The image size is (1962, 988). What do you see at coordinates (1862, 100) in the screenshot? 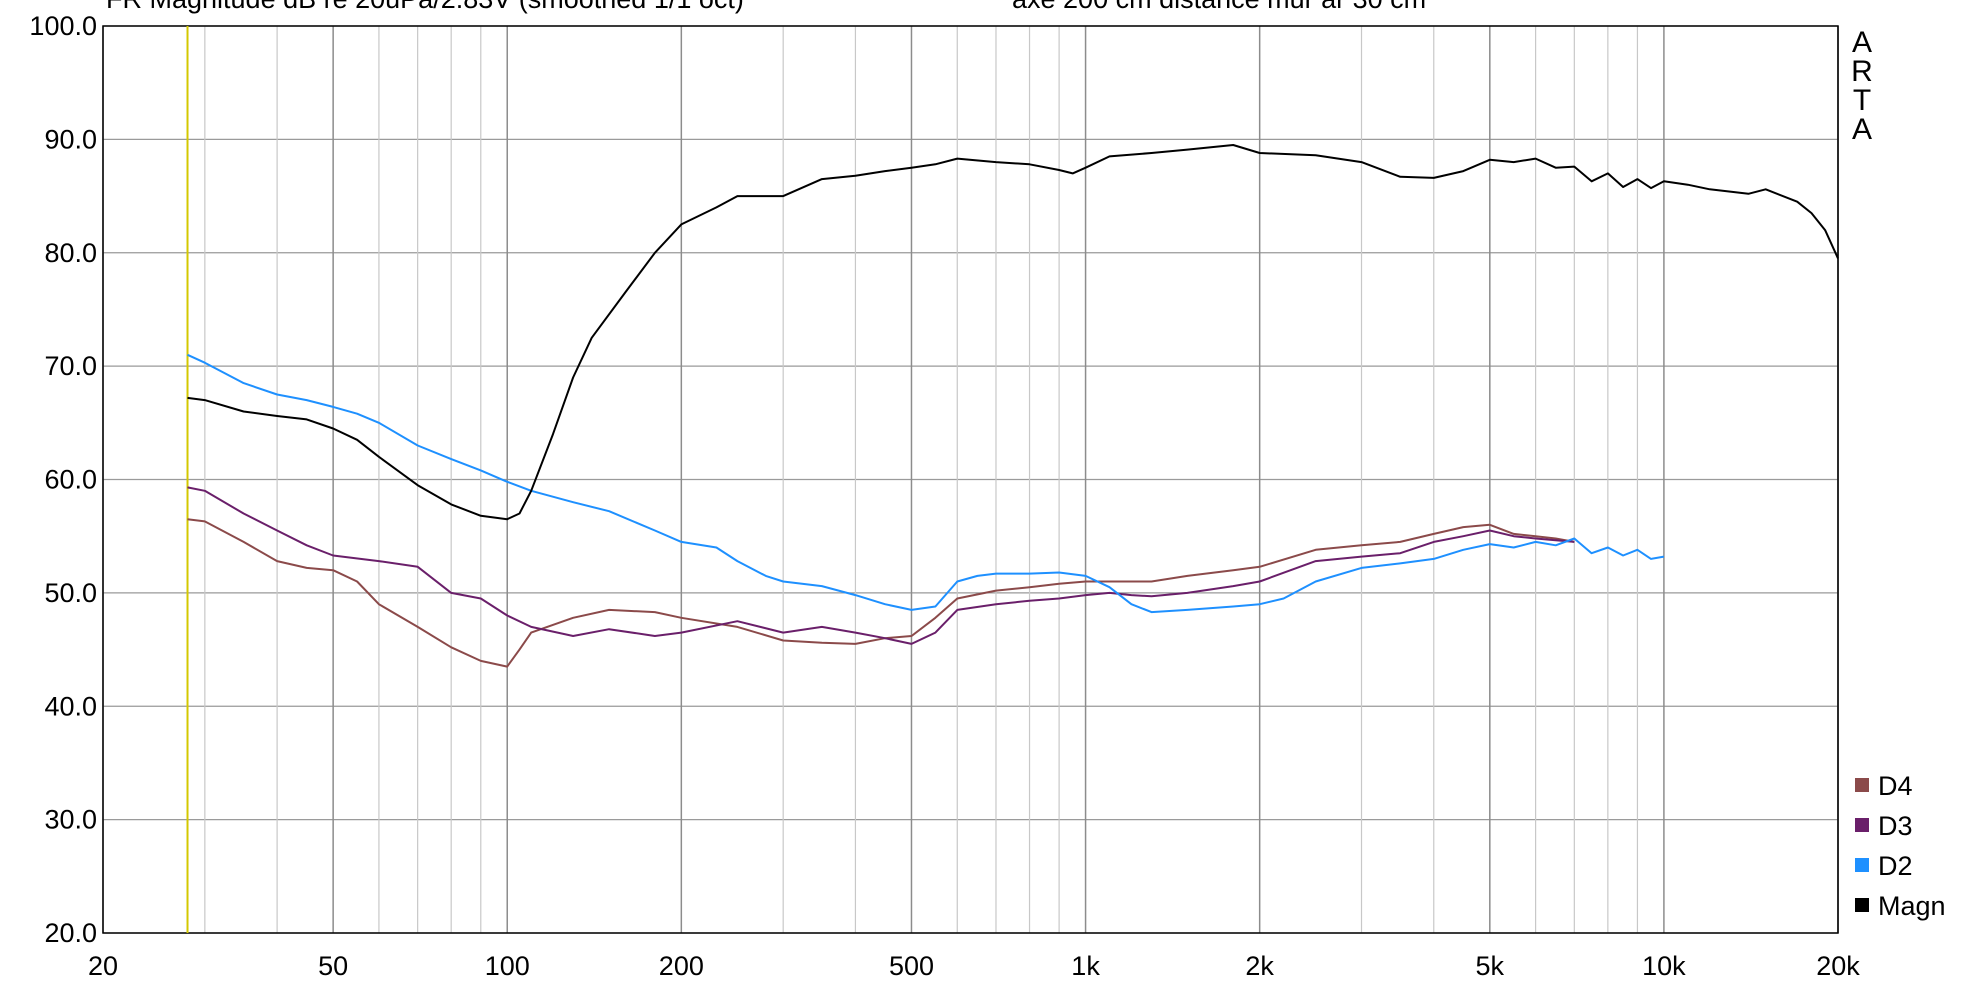
I see `brand-letter: T` at bounding box center [1862, 100].